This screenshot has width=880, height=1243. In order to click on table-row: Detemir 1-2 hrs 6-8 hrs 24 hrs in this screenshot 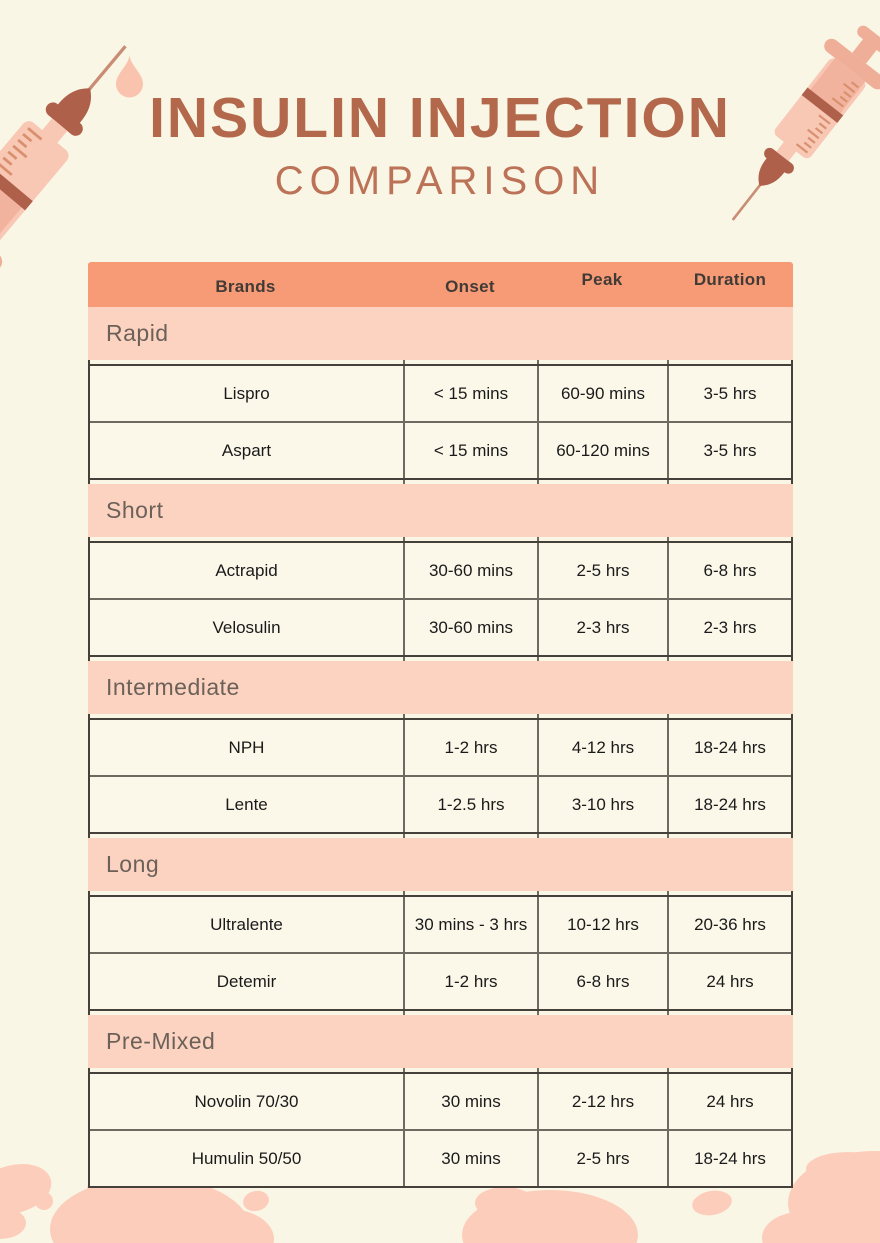, I will do `click(440, 980)`.